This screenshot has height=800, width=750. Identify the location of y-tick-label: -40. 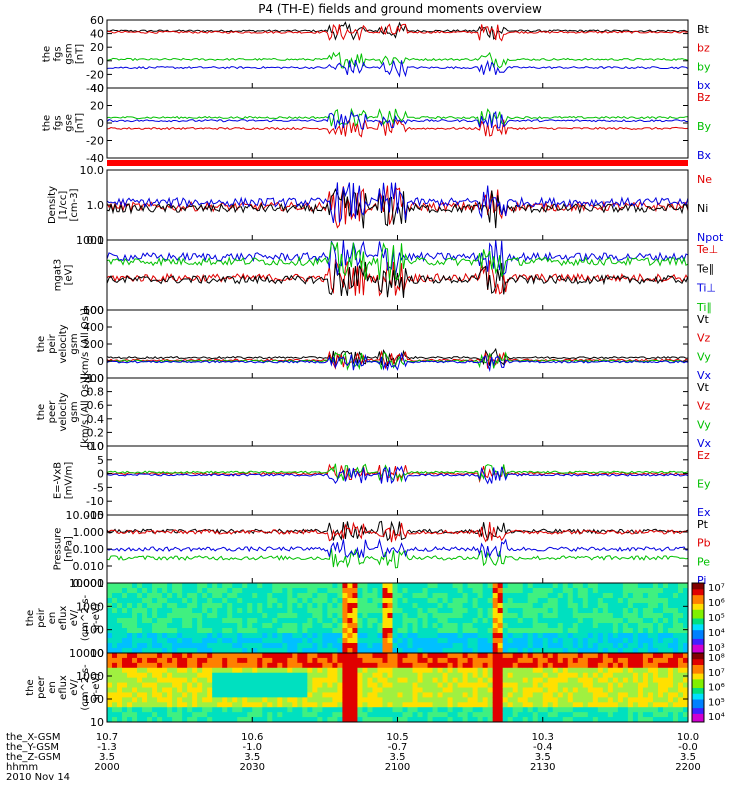
(95, 88).